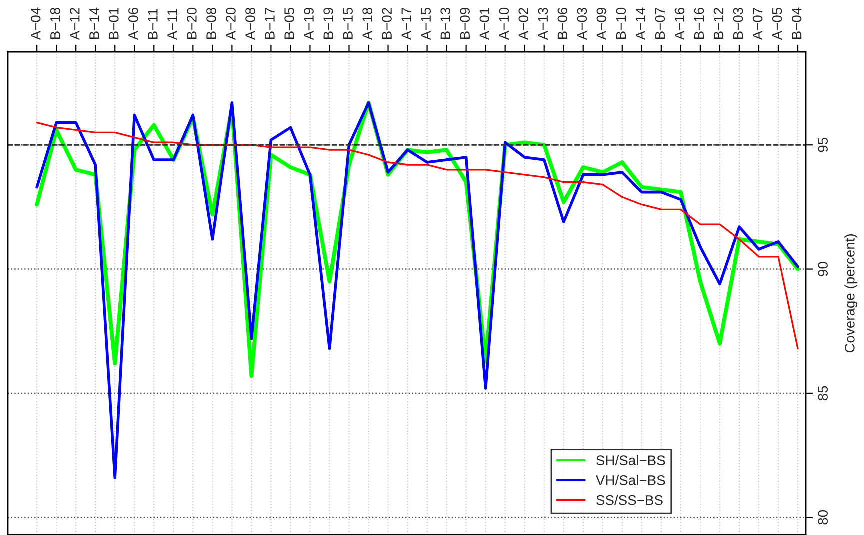 The image size is (864, 535). I want to click on x-tick-label: B−14, so click(95, 24).